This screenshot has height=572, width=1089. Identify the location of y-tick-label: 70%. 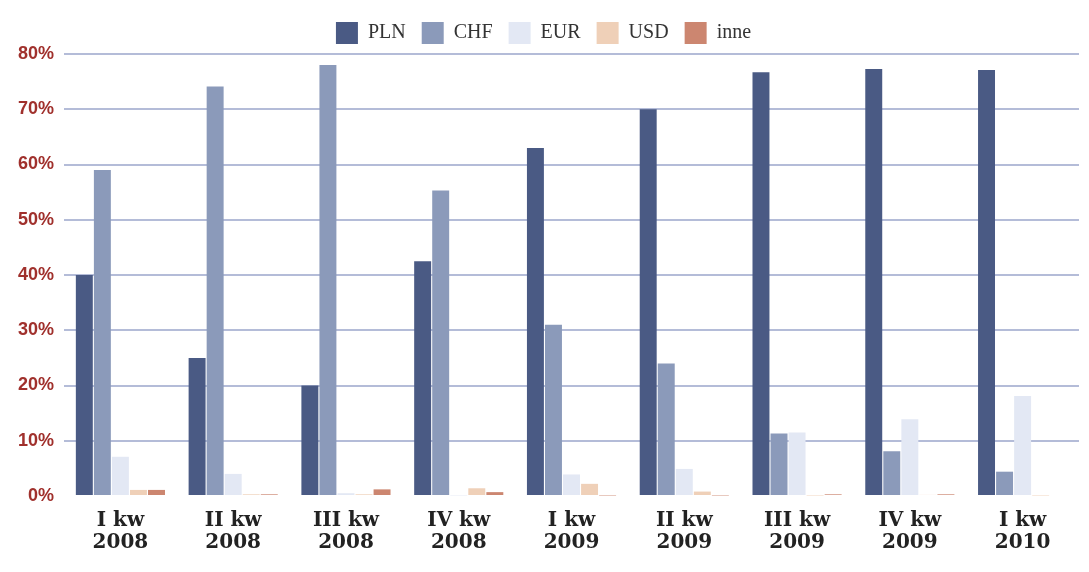
(36, 108).